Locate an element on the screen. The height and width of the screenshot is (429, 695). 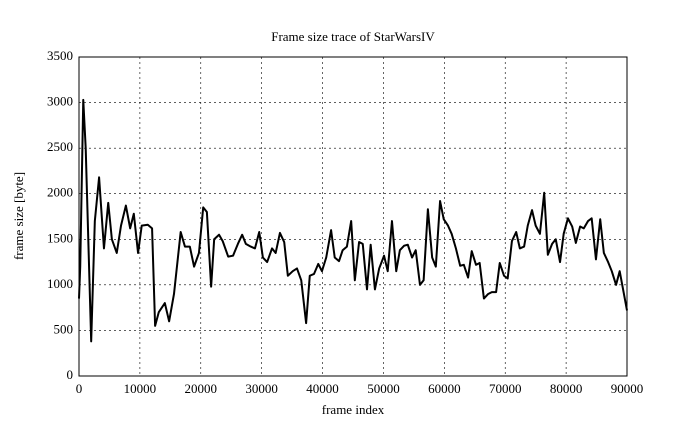
y-tick-label: 1500 is located at coordinates (60, 237).